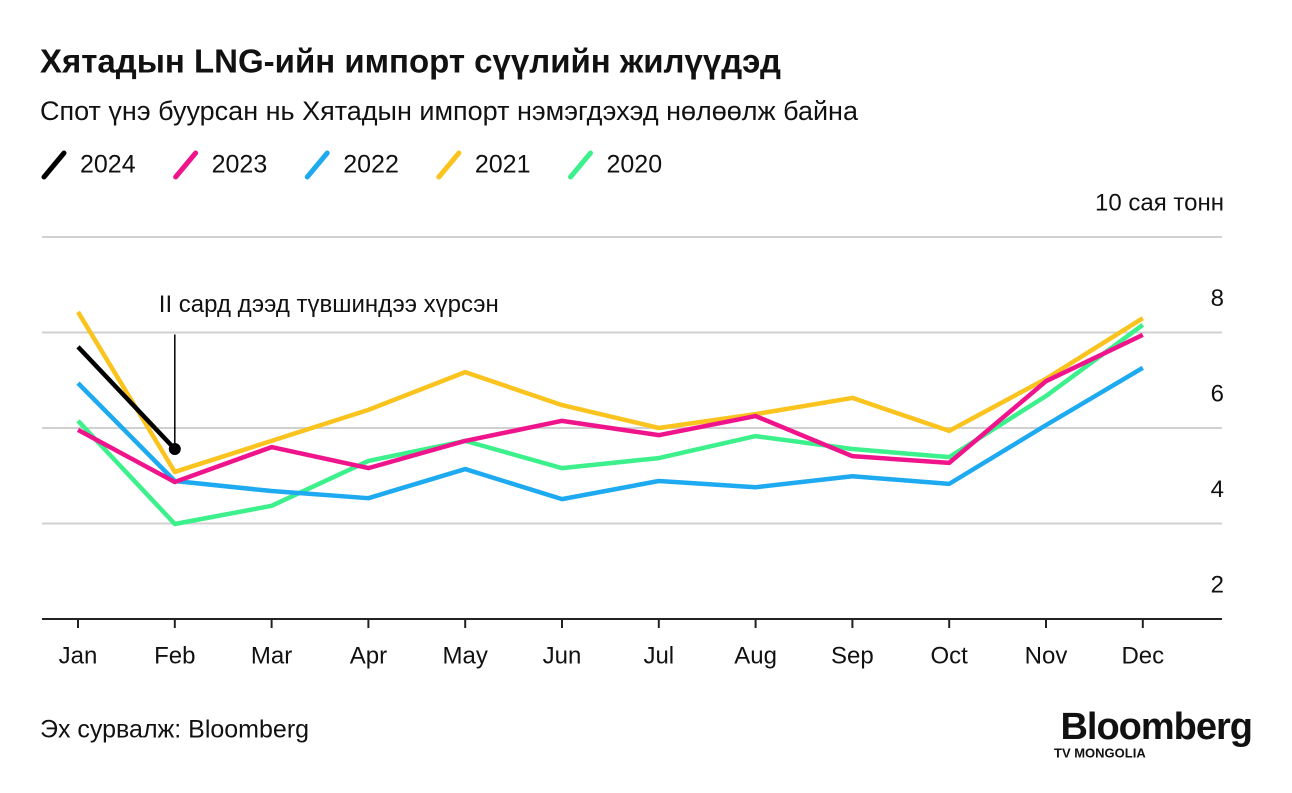 The image size is (1292, 793). I want to click on x-tick-label: Jan, so click(78, 655).